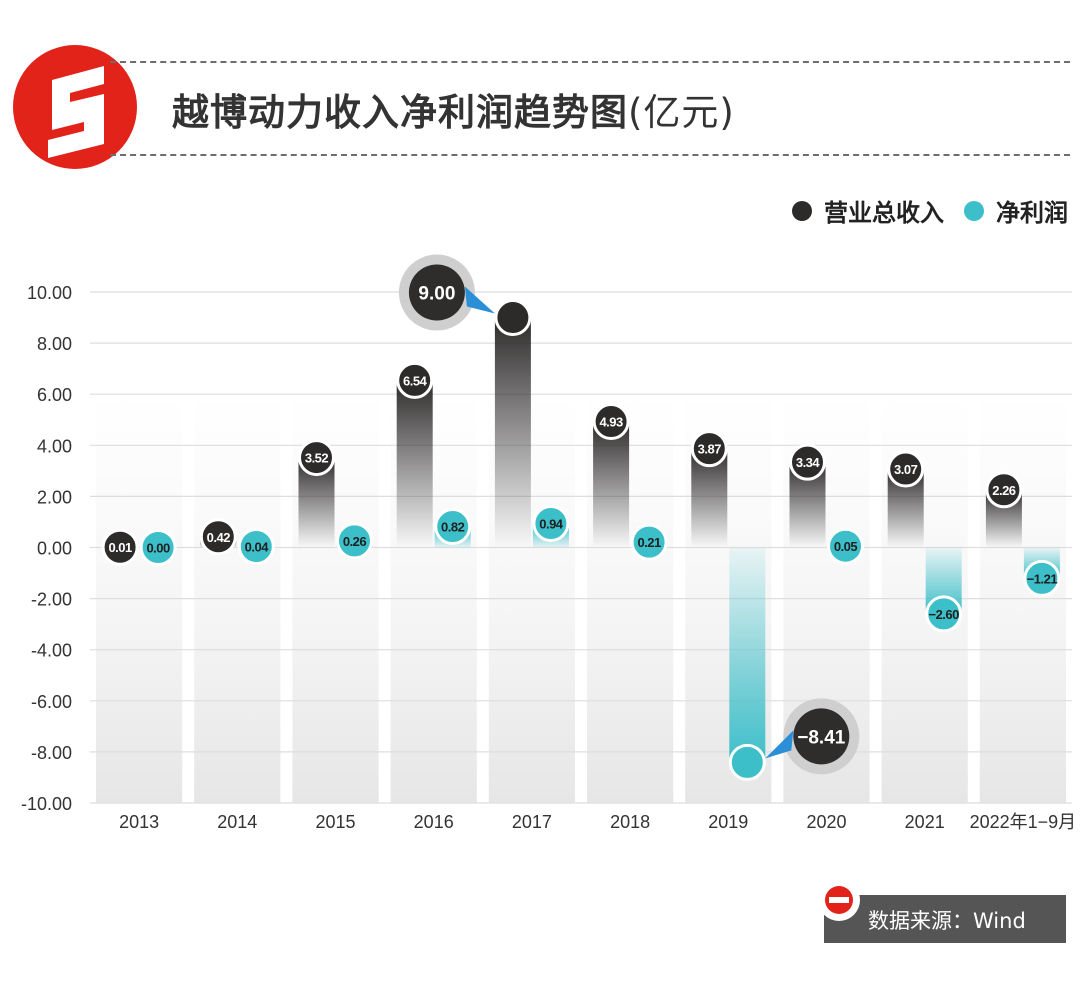 This screenshot has height=982, width=1080. What do you see at coordinates (884, 213) in the screenshot?
I see `legend-label-revenue: 营业总收入` at bounding box center [884, 213].